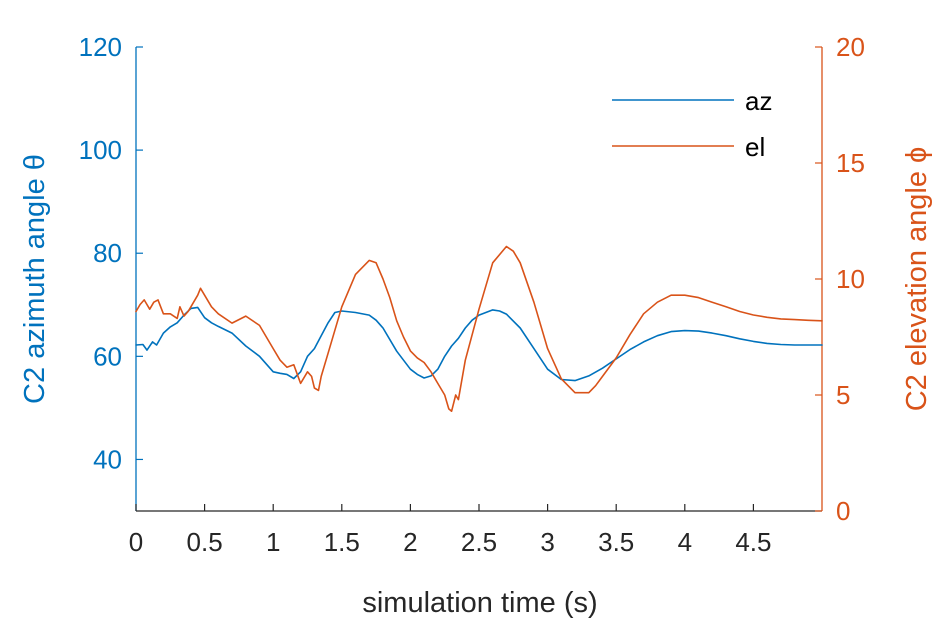 This screenshot has height=625, width=938. Describe the element at coordinates (479, 603) in the screenshot. I see `x-axis-title: simulation time (s)` at that location.